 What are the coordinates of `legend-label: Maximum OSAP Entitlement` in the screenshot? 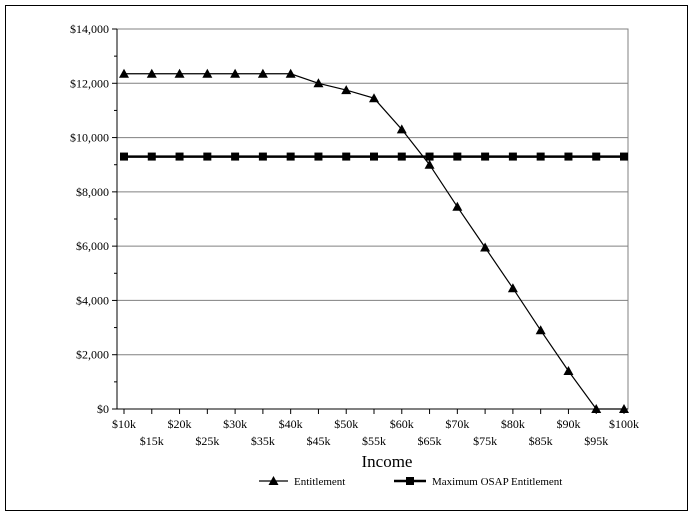 It's located at (497, 482).